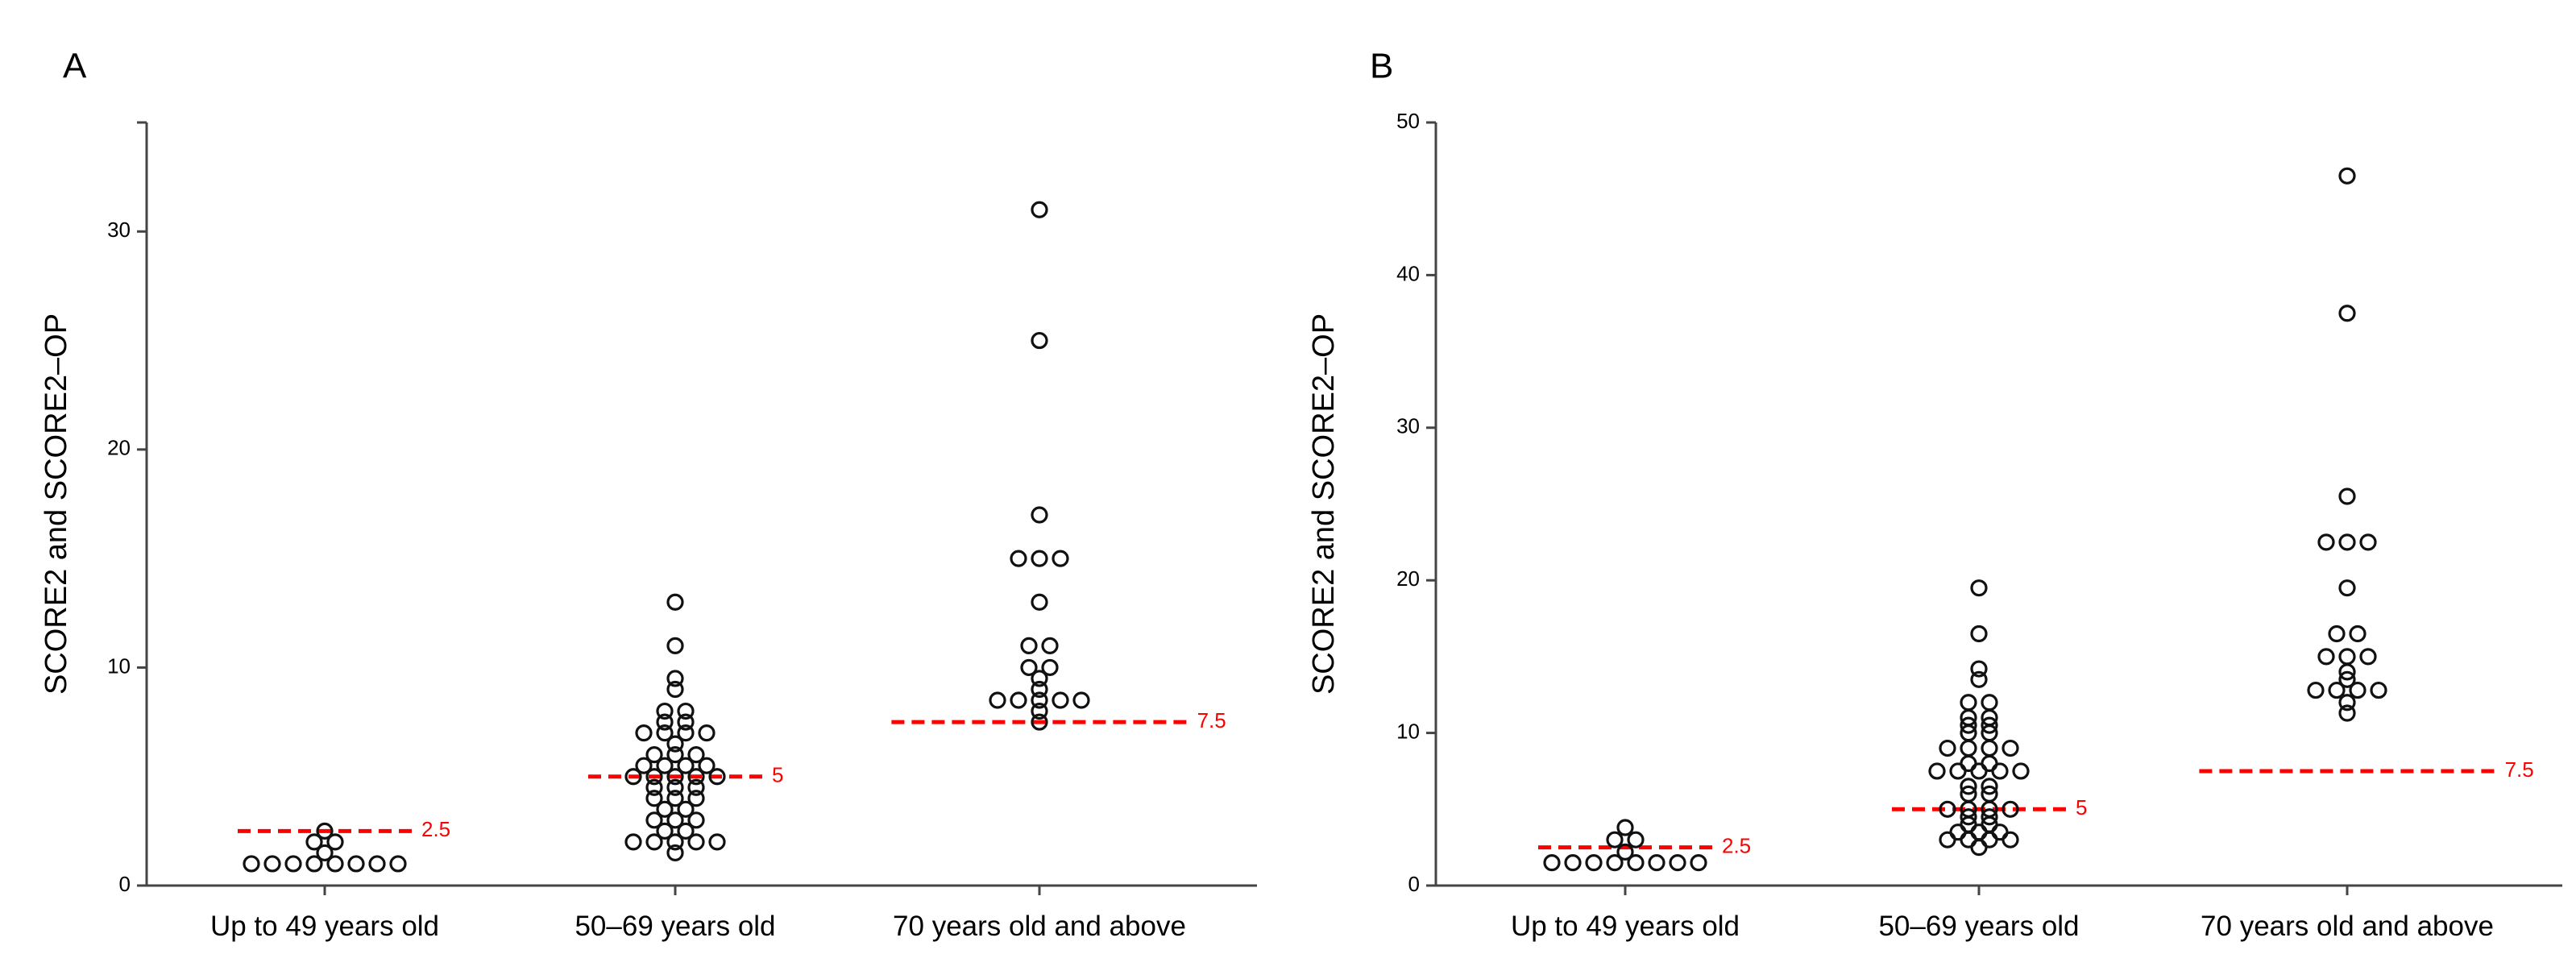  Describe the element at coordinates (1408, 731) in the screenshot. I see `y-tick-label: 10` at that location.